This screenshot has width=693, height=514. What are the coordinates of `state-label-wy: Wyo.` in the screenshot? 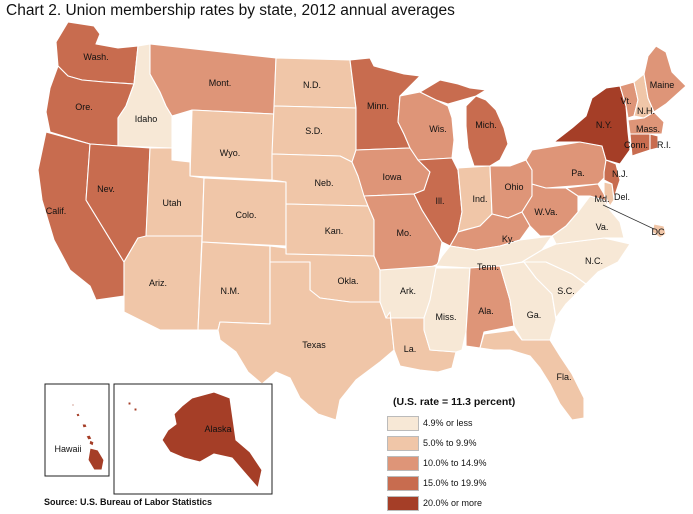 It's located at (230, 153).